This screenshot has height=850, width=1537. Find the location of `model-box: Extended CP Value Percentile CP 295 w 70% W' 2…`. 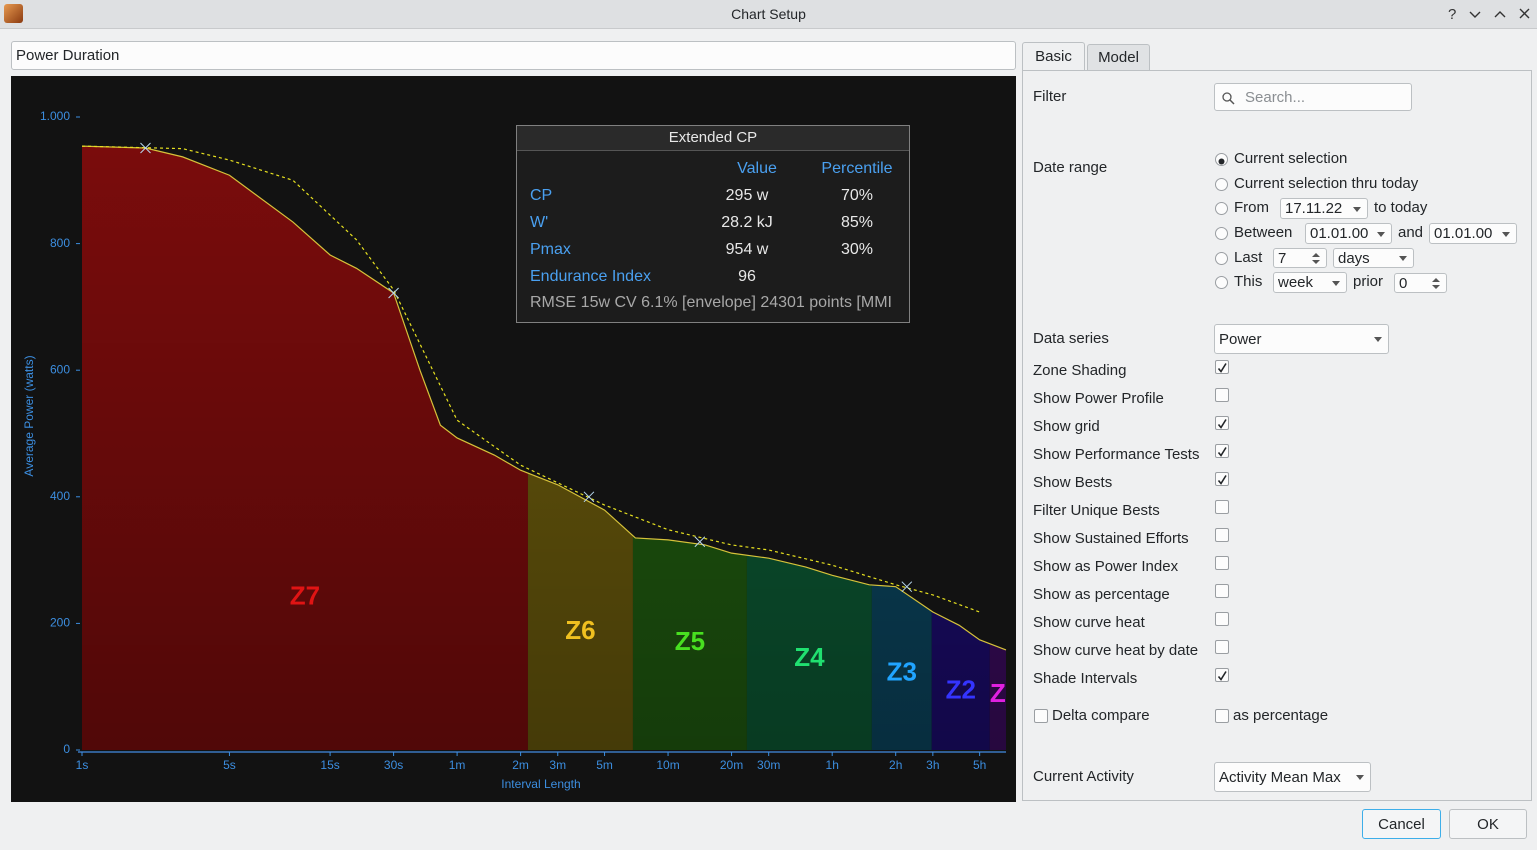

model-box: Extended CP Value Percentile CP 295 w 70% W' 2… is located at coordinates (713, 224).